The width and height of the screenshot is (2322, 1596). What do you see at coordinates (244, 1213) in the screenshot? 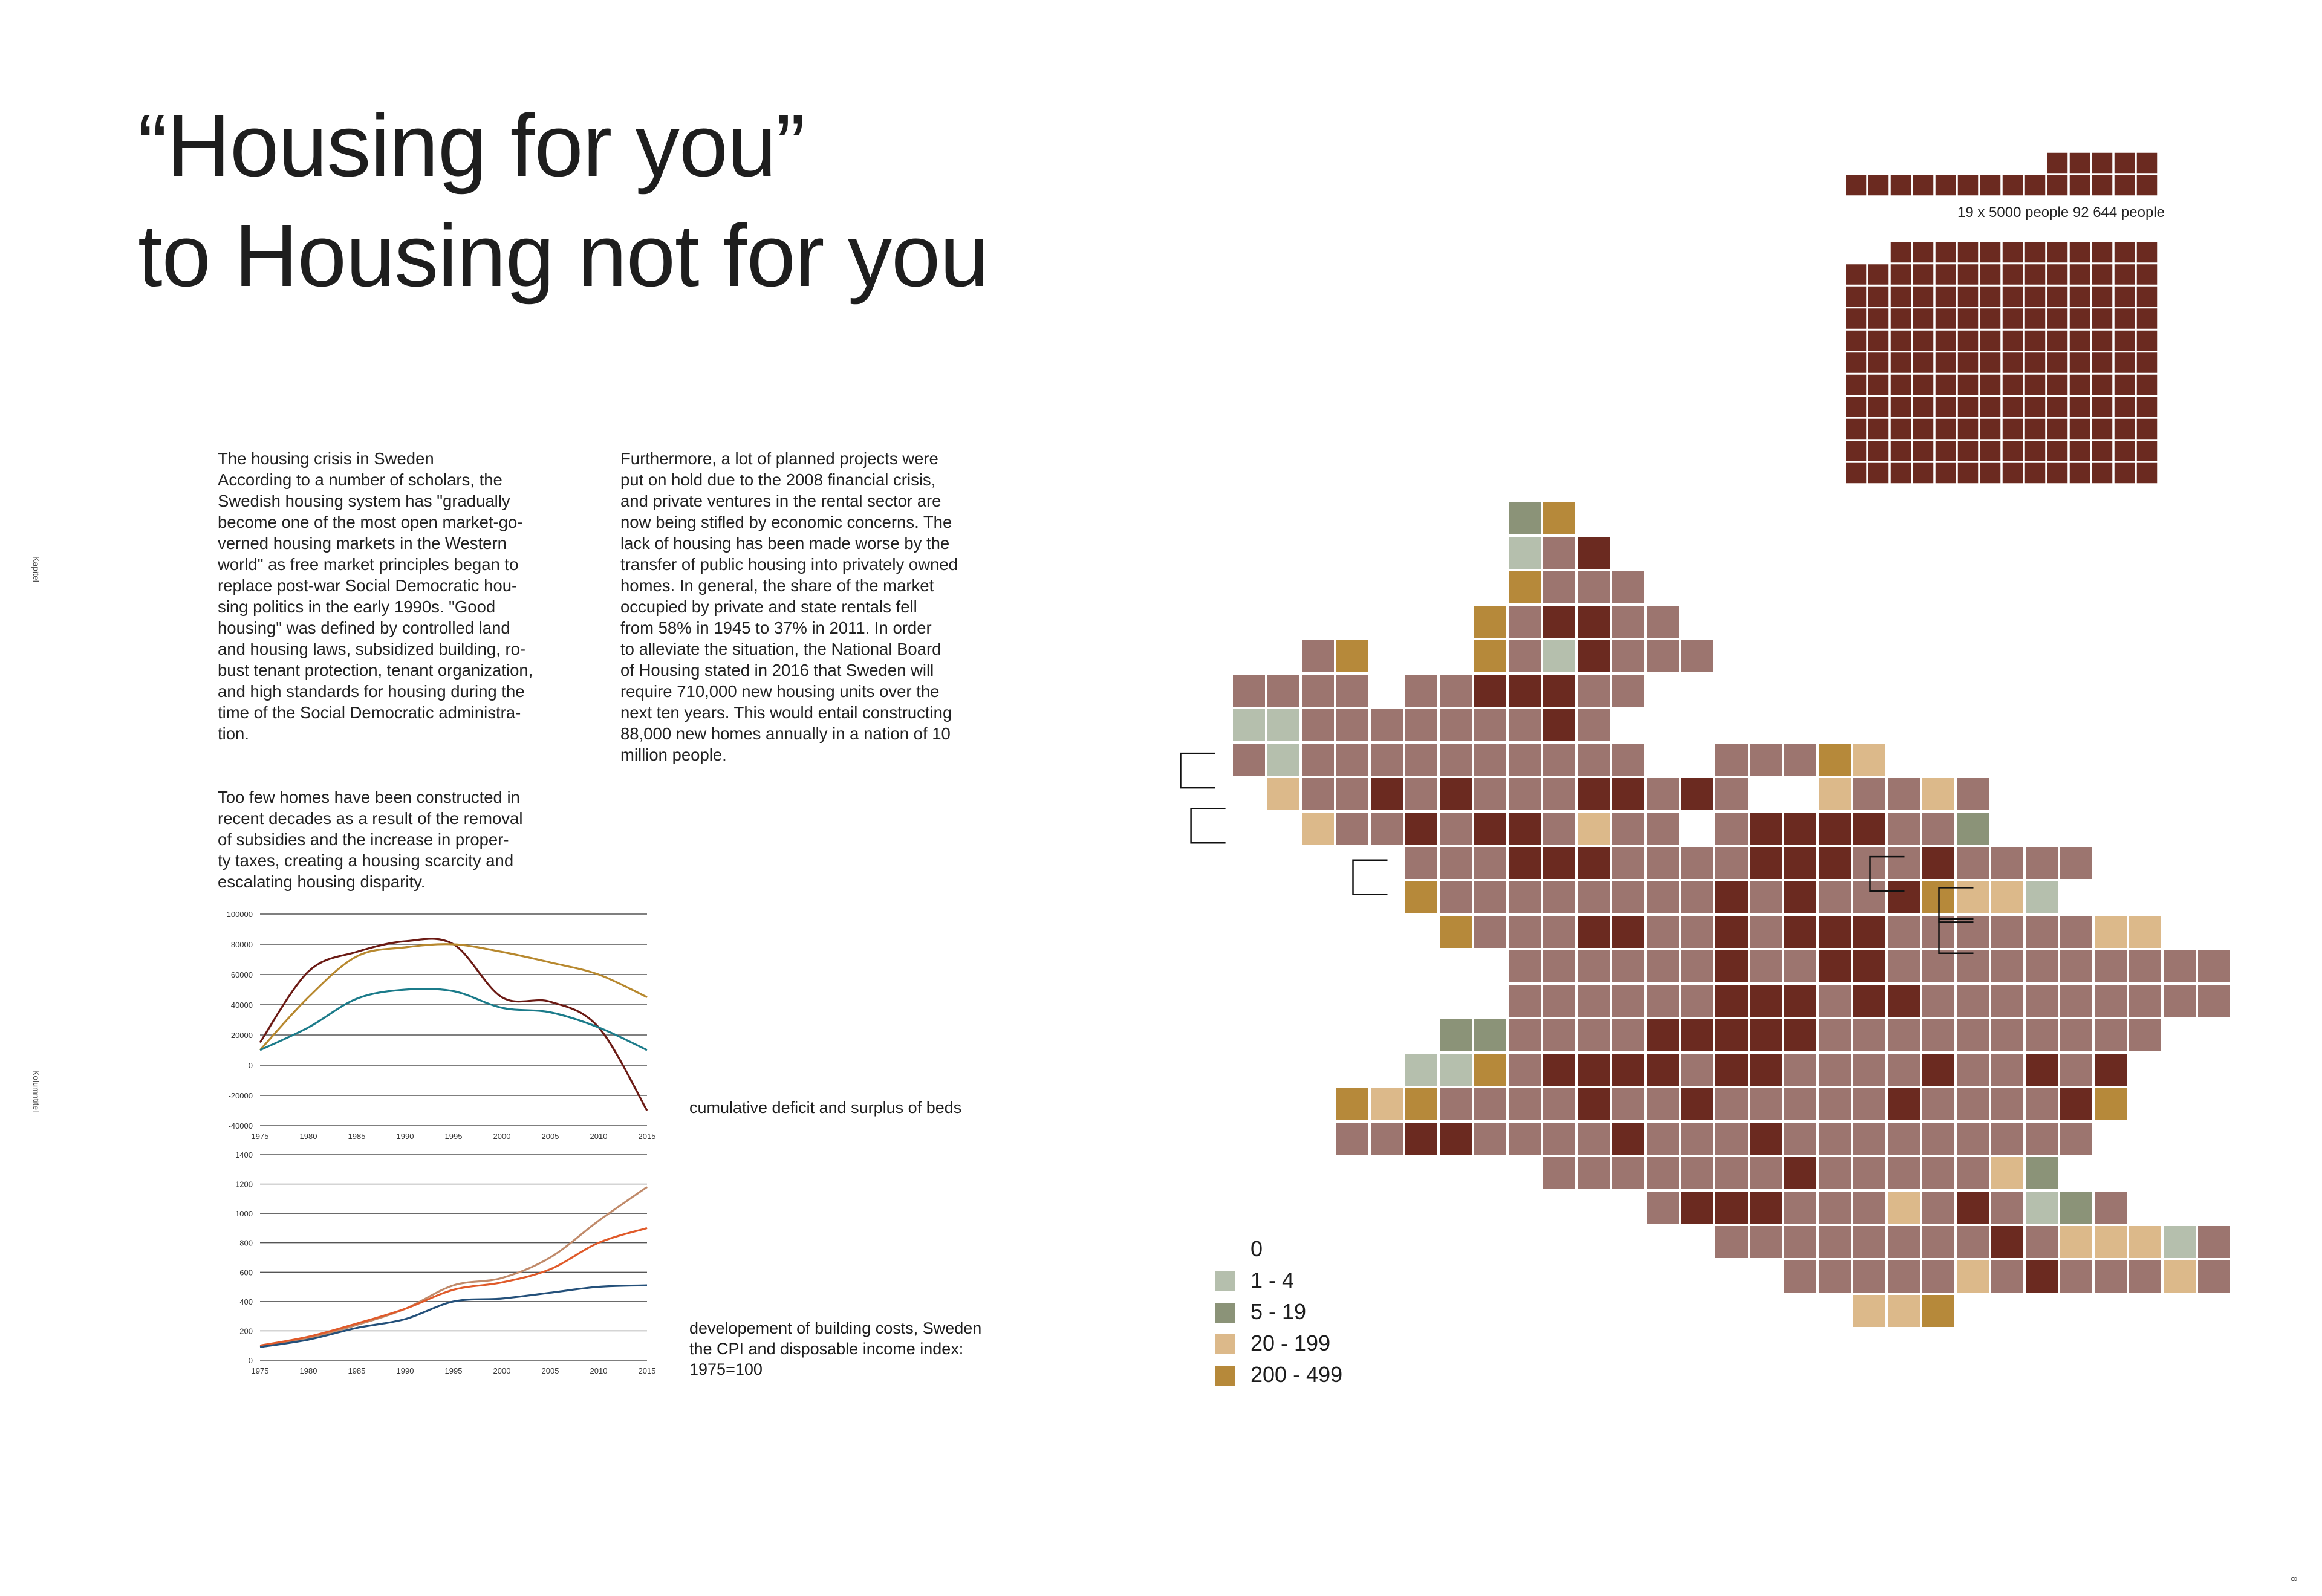
I see `y-tick-label: 1000` at bounding box center [244, 1213].